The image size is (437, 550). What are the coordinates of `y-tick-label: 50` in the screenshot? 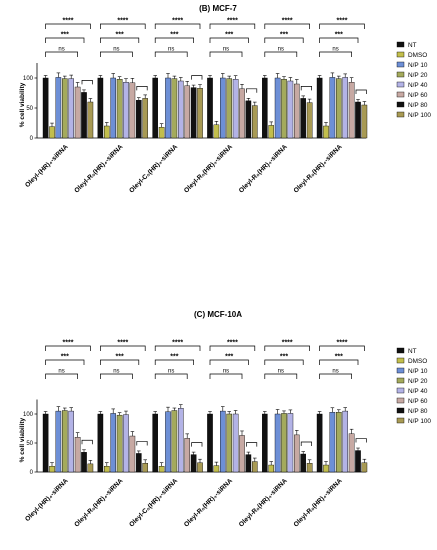 It's located at (29, 444).